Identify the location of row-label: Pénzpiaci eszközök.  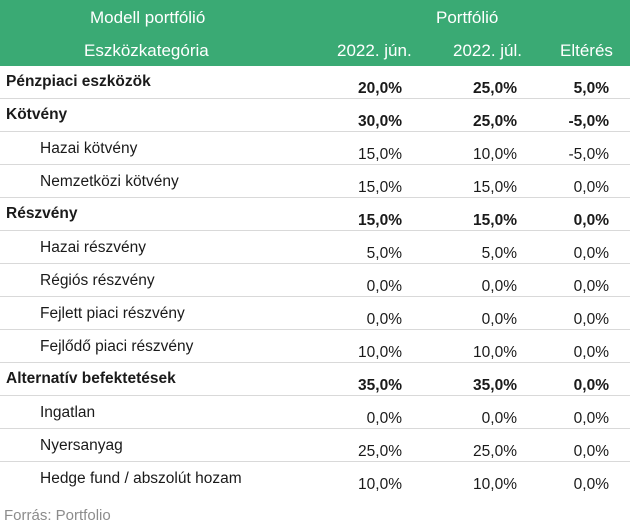
(78, 81).